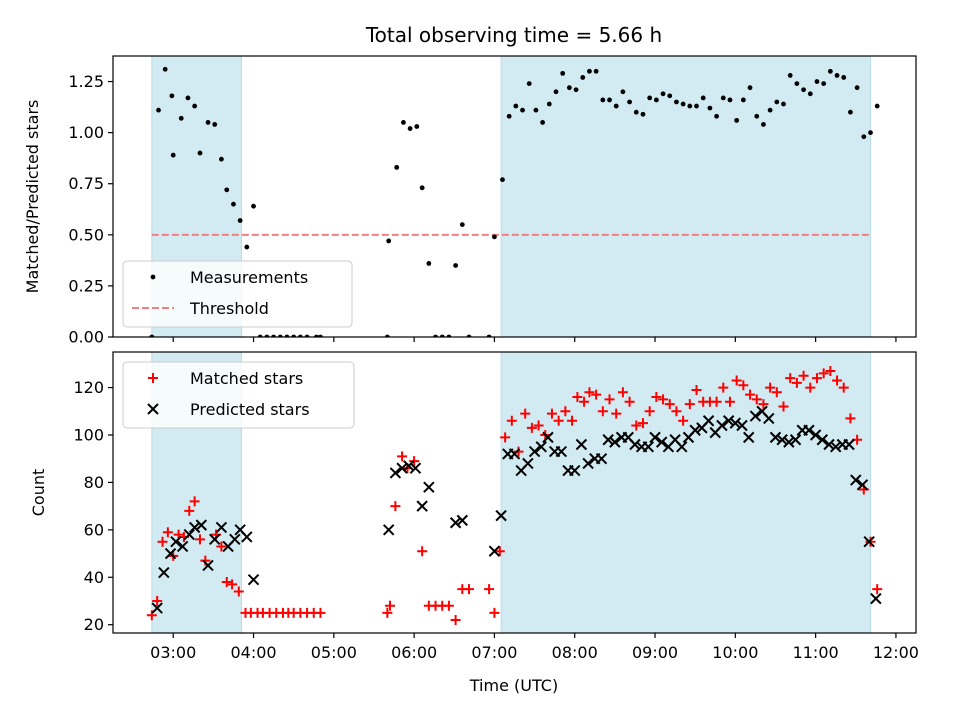 The height and width of the screenshot is (720, 960). Describe the element at coordinates (94, 624) in the screenshot. I see `y-tick-label: 20` at that location.